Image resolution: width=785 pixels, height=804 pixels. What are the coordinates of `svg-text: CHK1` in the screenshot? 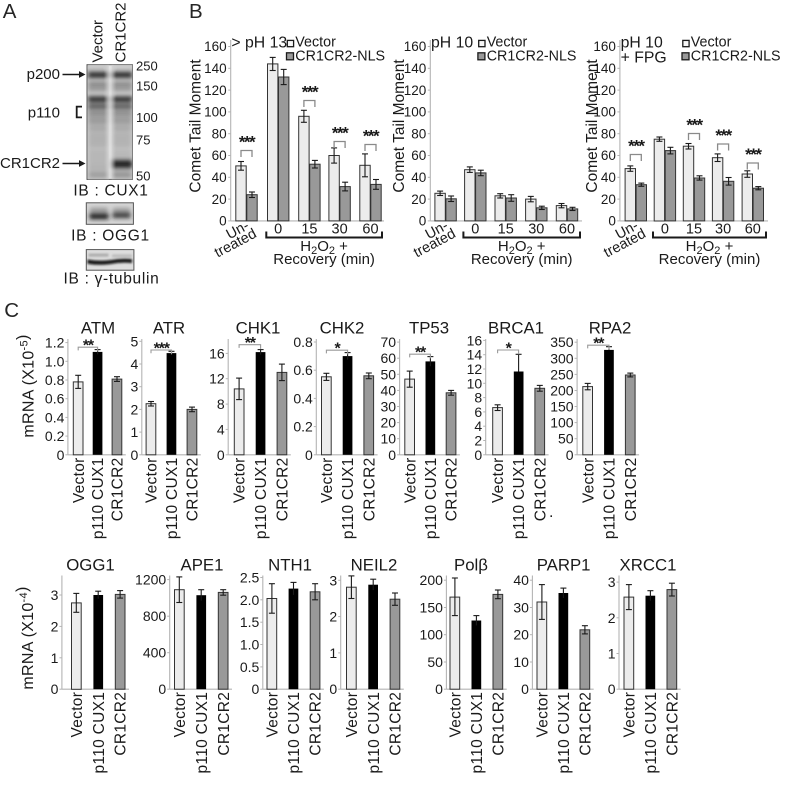 It's located at (258, 328).